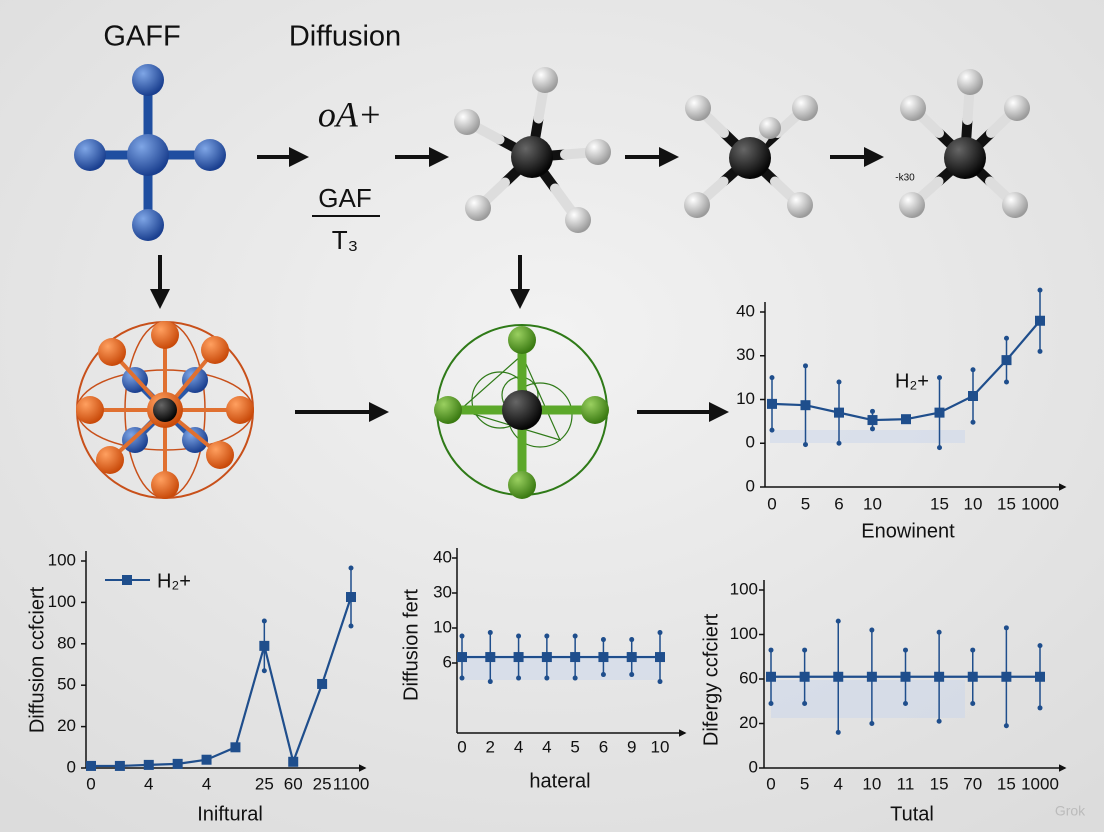  I want to click on x-tick-label: 5, so click(574, 746).